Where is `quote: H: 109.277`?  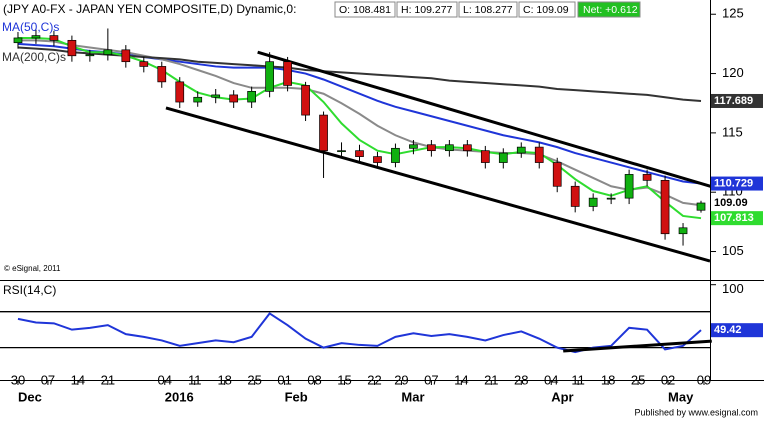
quote: H: 109.277 is located at coordinates (427, 10).